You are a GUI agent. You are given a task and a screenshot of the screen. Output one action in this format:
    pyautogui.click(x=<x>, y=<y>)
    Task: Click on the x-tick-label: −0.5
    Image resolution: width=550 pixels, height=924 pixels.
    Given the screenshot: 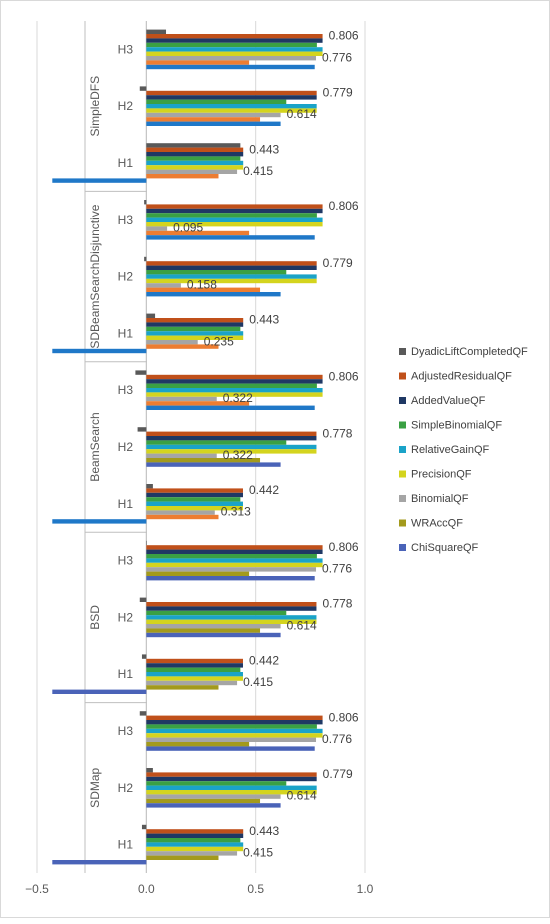 What is the action you would take?
    pyautogui.click(x=37, y=889)
    